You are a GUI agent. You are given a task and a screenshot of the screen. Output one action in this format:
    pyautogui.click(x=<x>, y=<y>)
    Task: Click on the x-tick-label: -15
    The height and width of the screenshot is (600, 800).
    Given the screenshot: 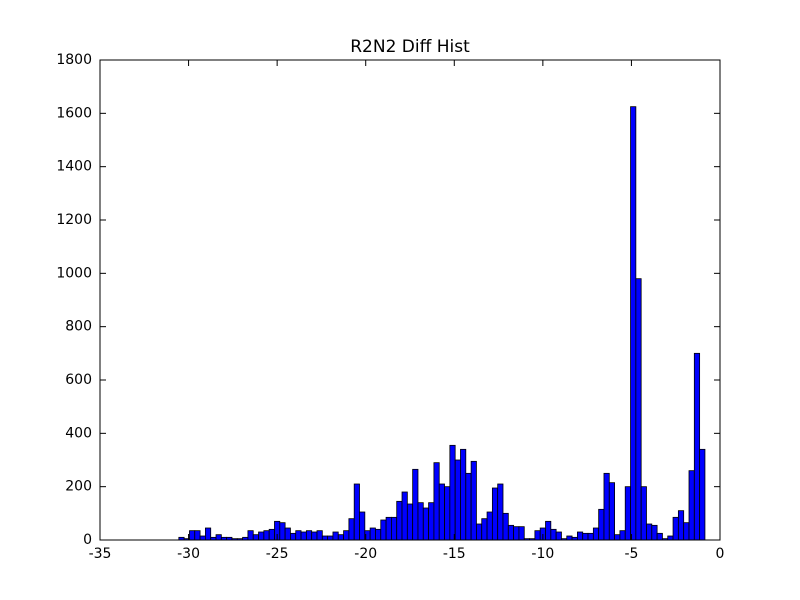 What is the action you would take?
    pyautogui.click(x=454, y=554)
    